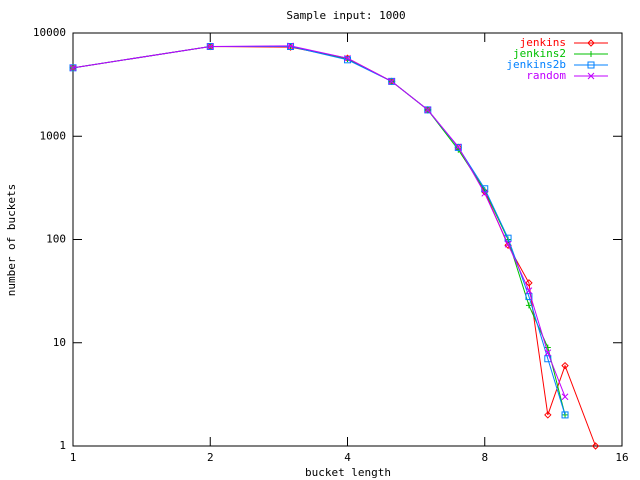  What do you see at coordinates (543, 42) in the screenshot?
I see `legend-label: jenkins` at bounding box center [543, 42].